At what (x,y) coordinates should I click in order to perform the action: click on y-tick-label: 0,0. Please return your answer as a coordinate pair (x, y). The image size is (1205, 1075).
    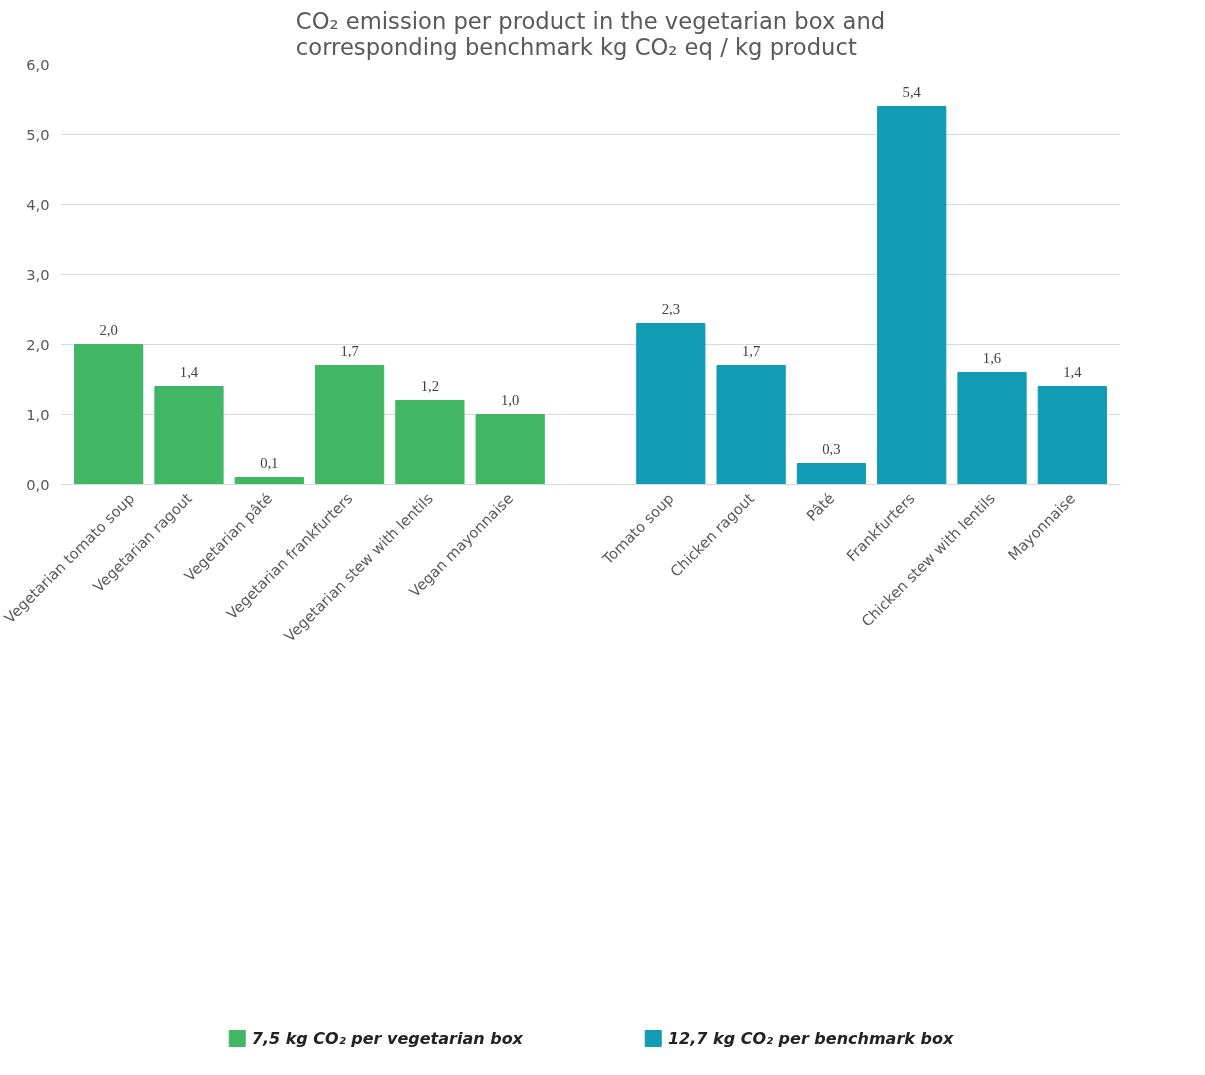
    Looking at the image, I should click on (38, 484).